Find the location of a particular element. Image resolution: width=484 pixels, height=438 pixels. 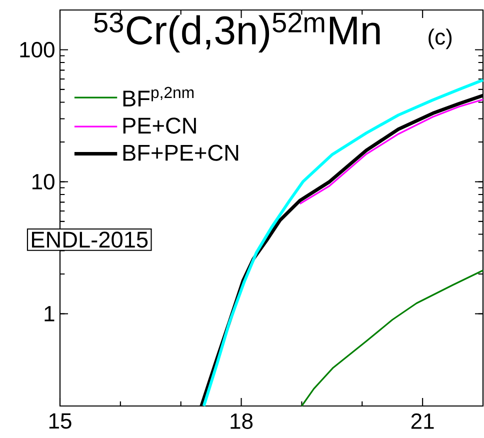

legend-label: BF$^{p,2nm}$ is located at coordinates (158, 96).